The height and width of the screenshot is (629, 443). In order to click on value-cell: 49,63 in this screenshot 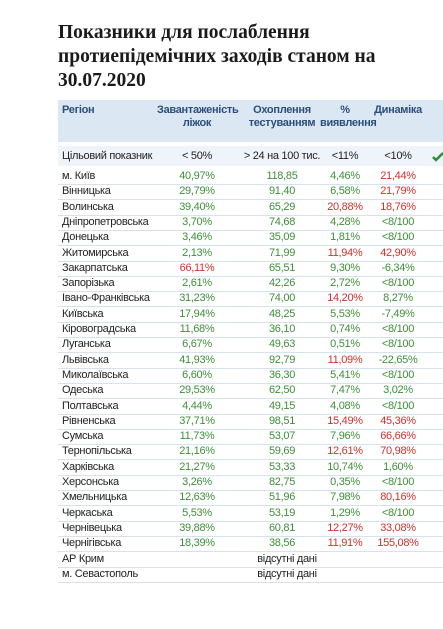, I will do `click(282, 344)`.